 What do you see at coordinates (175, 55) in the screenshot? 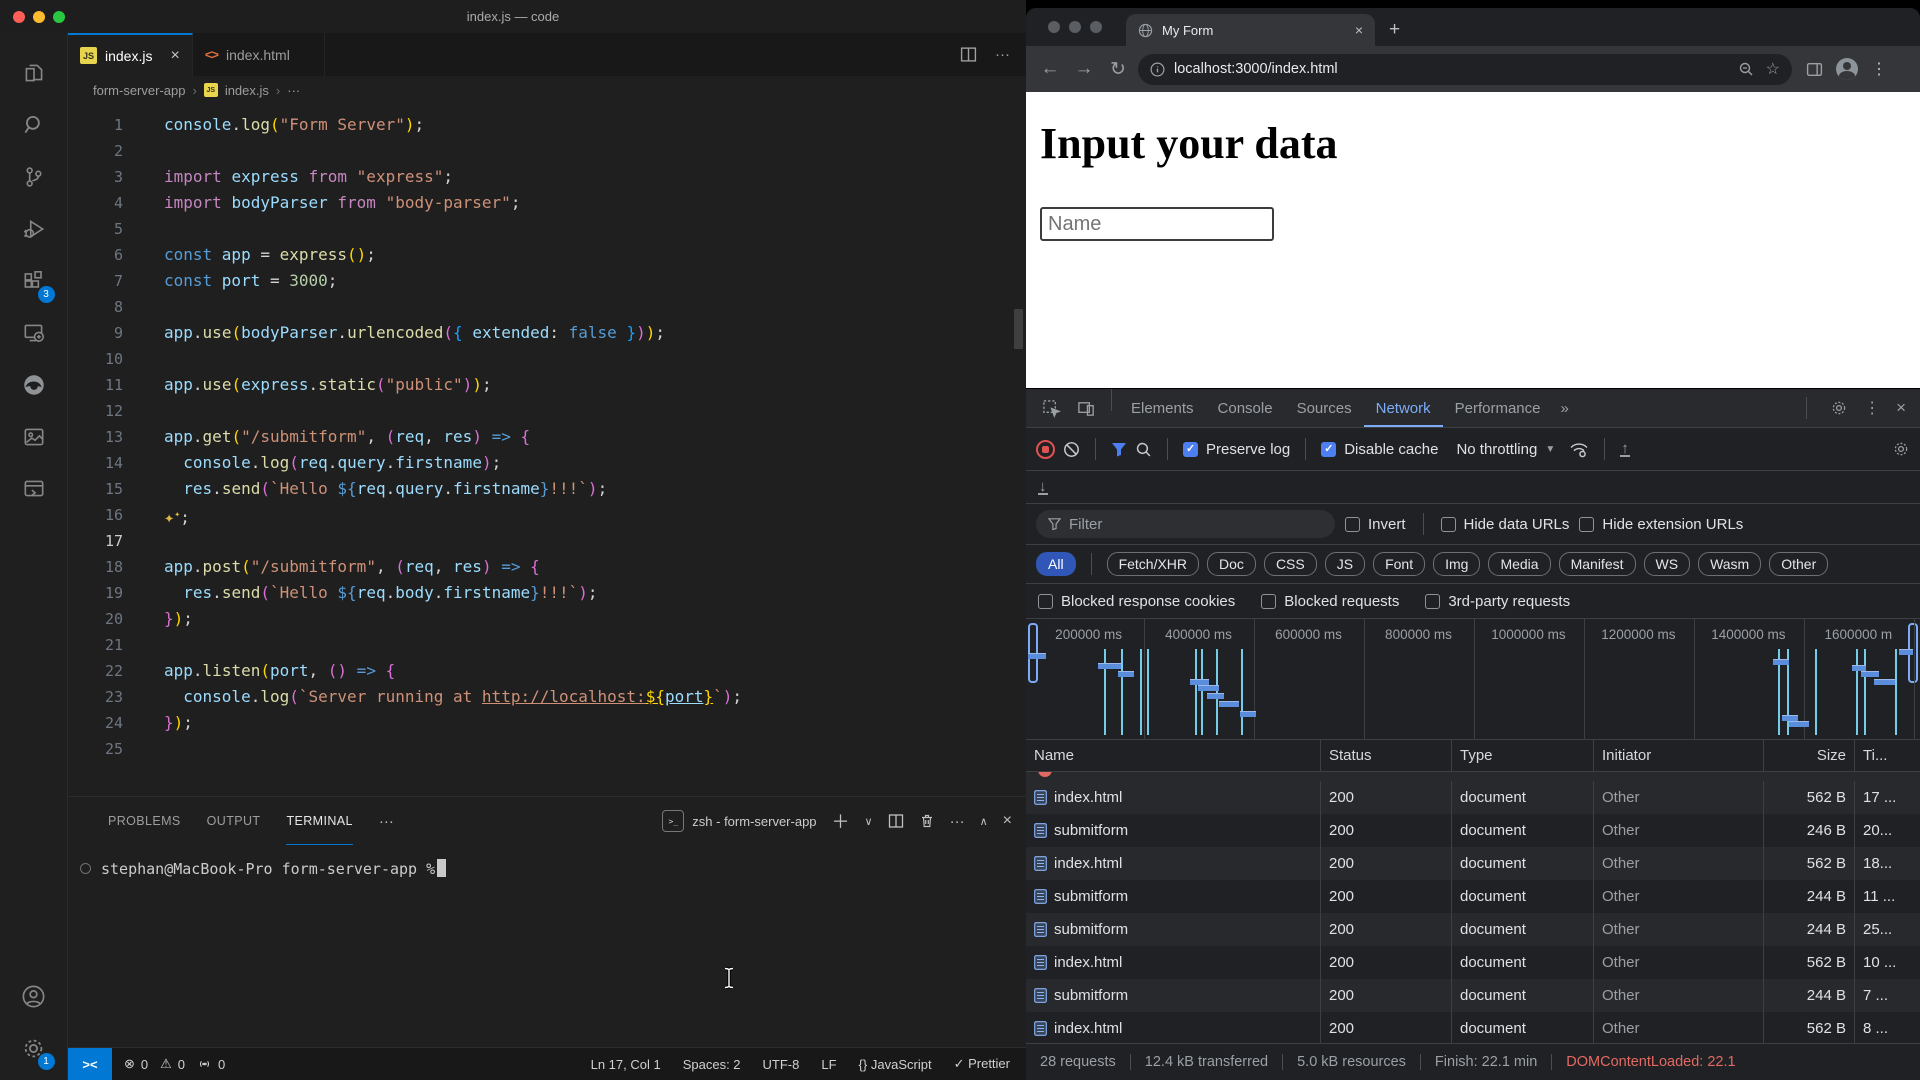
I see `close-tab-icon: ×` at bounding box center [175, 55].